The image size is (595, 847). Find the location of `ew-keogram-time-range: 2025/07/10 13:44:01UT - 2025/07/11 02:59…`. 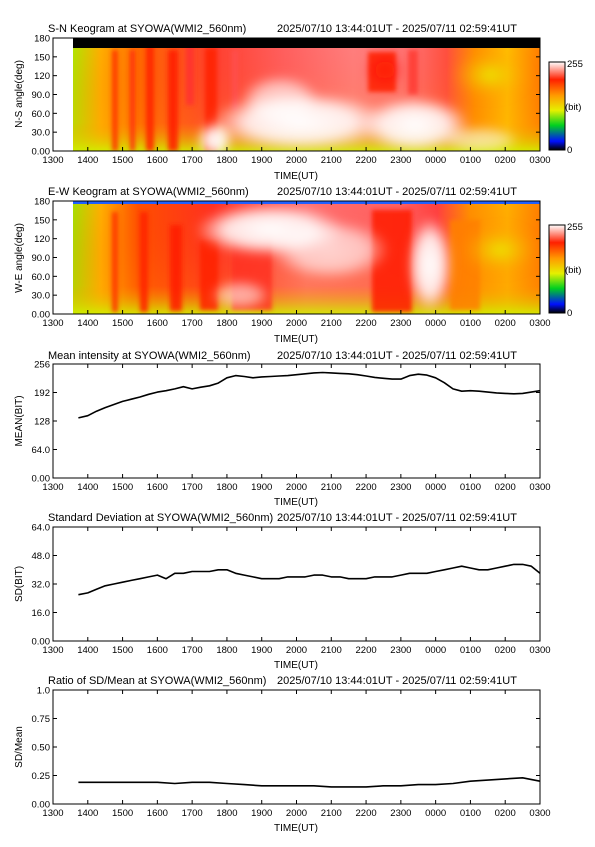

ew-keogram-time-range: 2025/07/10 13:44:01UT - 2025/07/11 02:59… is located at coordinates (397, 192).